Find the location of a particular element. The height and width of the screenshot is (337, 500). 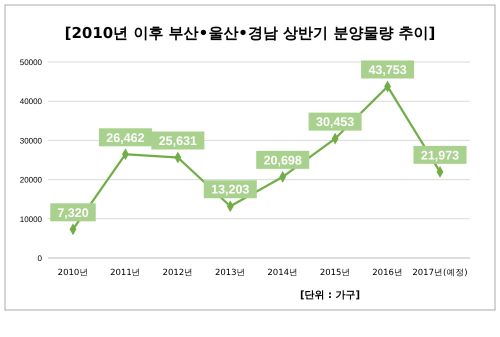

data-label: 25,631 is located at coordinates (178, 141).